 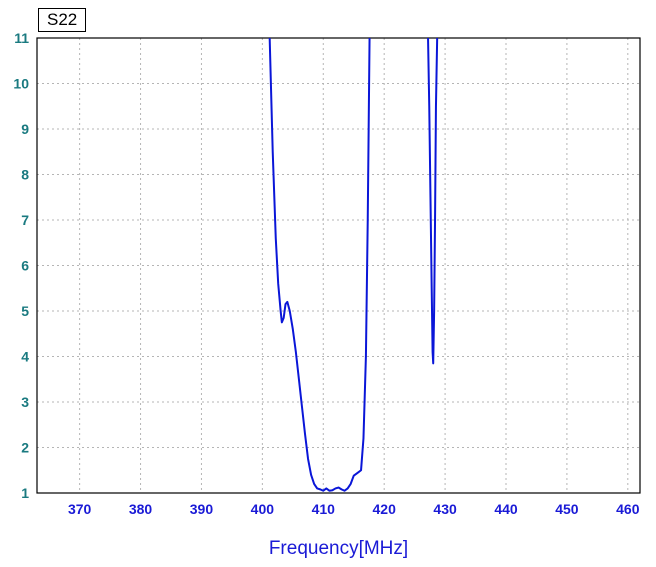 What do you see at coordinates (62, 20) in the screenshot?
I see `series-tag: S22` at bounding box center [62, 20].